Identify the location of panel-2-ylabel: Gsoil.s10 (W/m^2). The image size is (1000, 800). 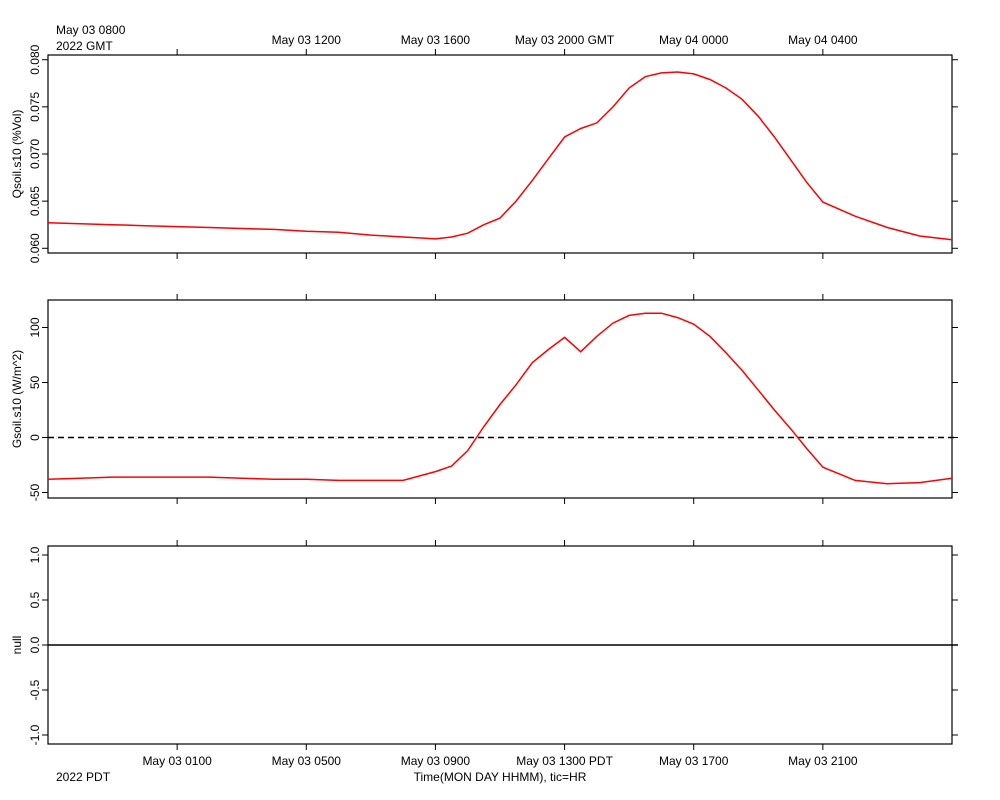
(17, 399).